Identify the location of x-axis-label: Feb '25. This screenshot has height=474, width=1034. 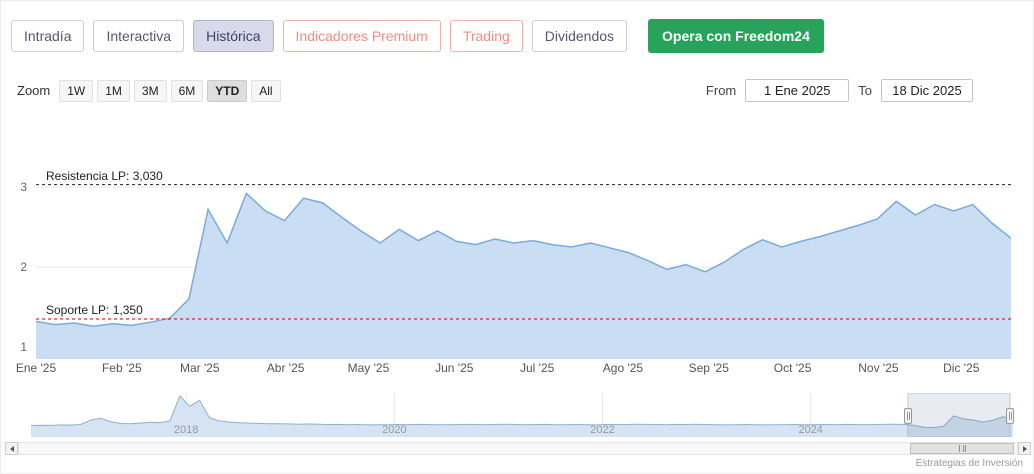
(121, 368).